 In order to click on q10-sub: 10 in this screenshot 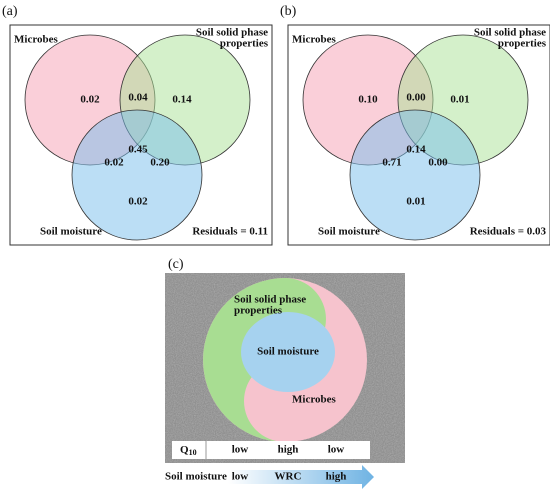, I will do `click(193, 452)`.